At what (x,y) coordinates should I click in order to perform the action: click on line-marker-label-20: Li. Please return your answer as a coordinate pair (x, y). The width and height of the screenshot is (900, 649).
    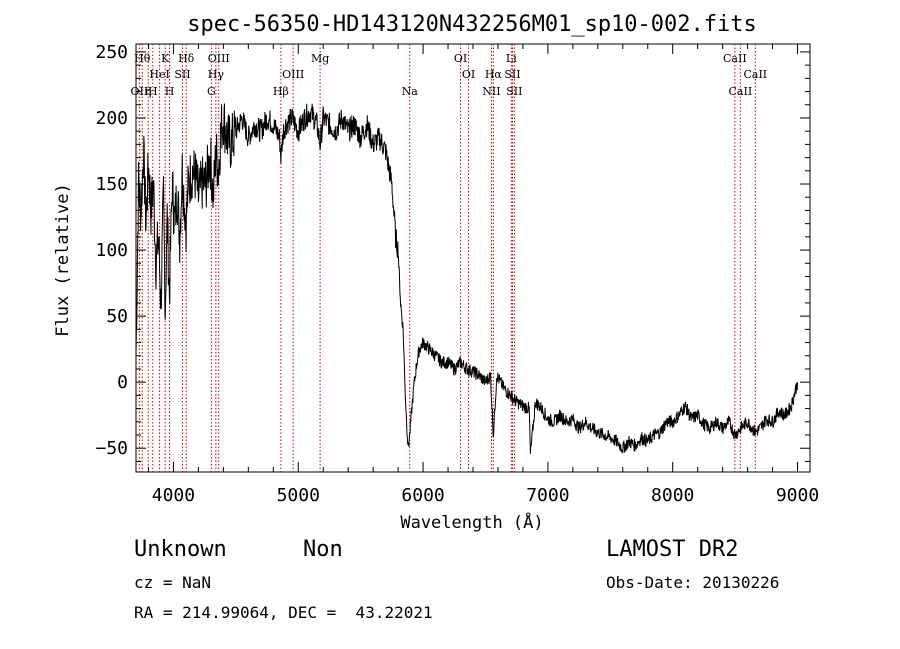
    Looking at the image, I should click on (511, 58).